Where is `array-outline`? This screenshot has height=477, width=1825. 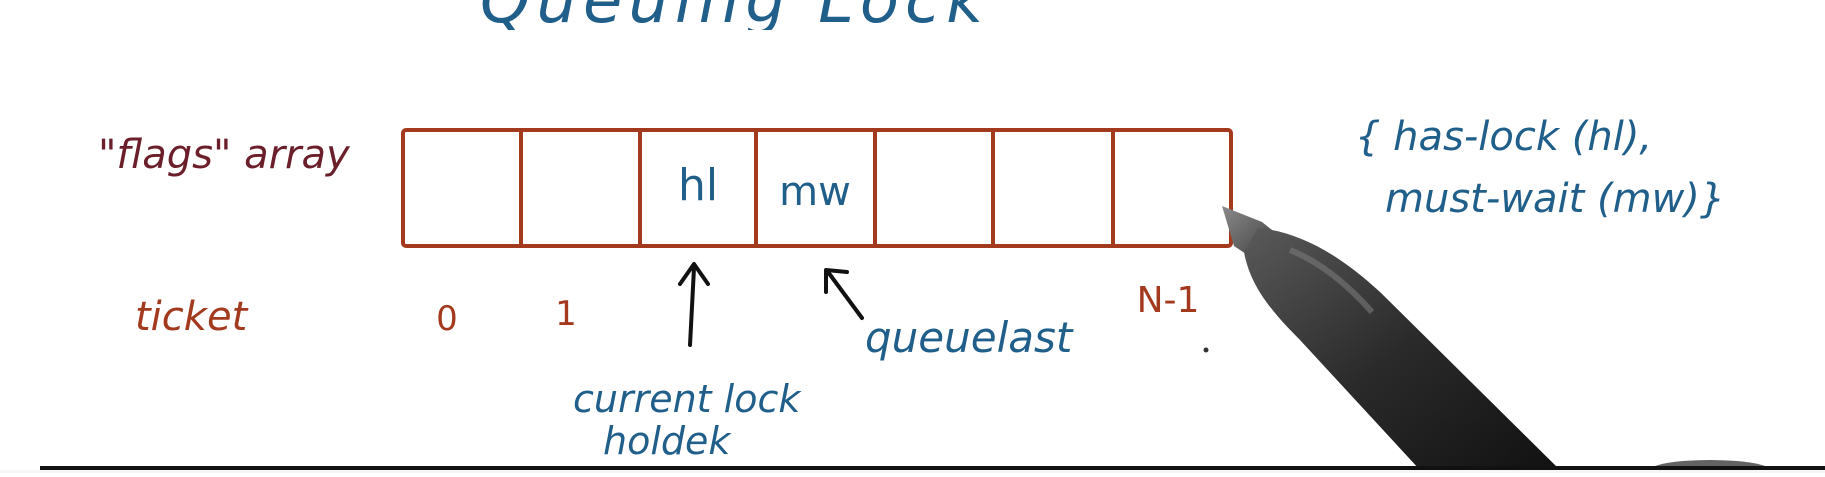 array-outline is located at coordinates (817, 188).